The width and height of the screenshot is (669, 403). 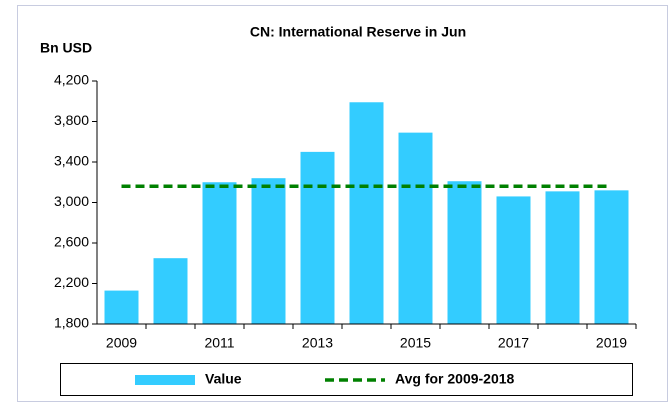 What do you see at coordinates (455, 379) in the screenshot?
I see `legend-label: Avg for 2009-2018` at bounding box center [455, 379].